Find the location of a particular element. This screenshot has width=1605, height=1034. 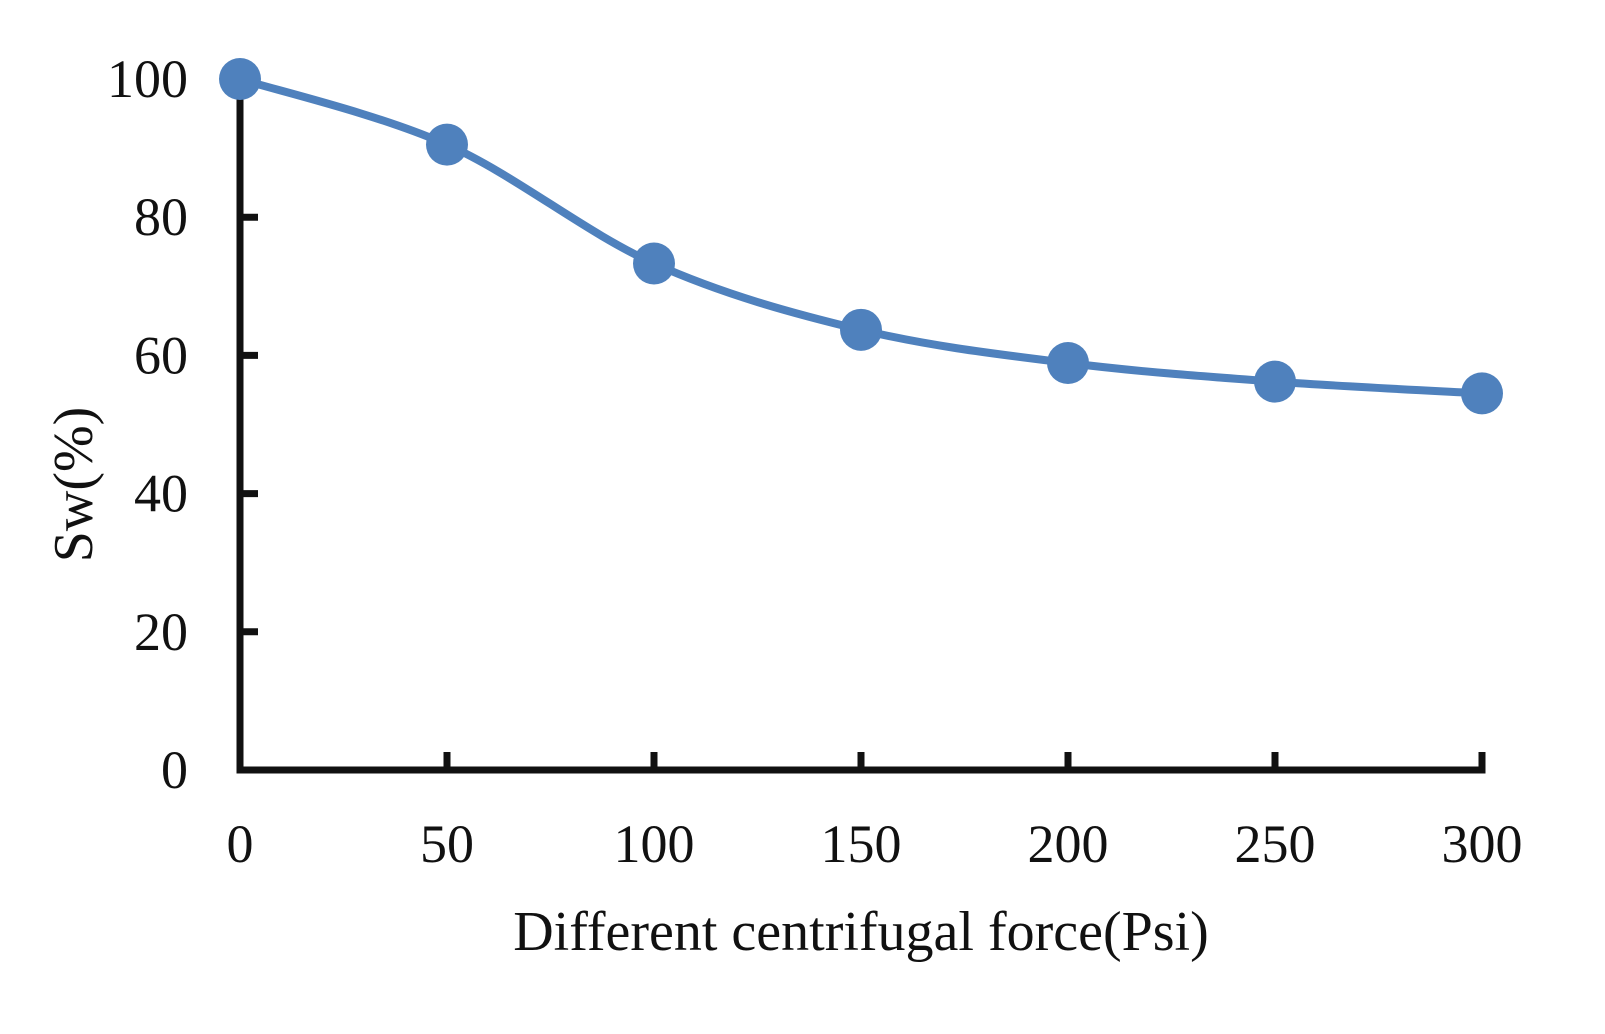

x-tick-label: 300 is located at coordinates (1482, 844).